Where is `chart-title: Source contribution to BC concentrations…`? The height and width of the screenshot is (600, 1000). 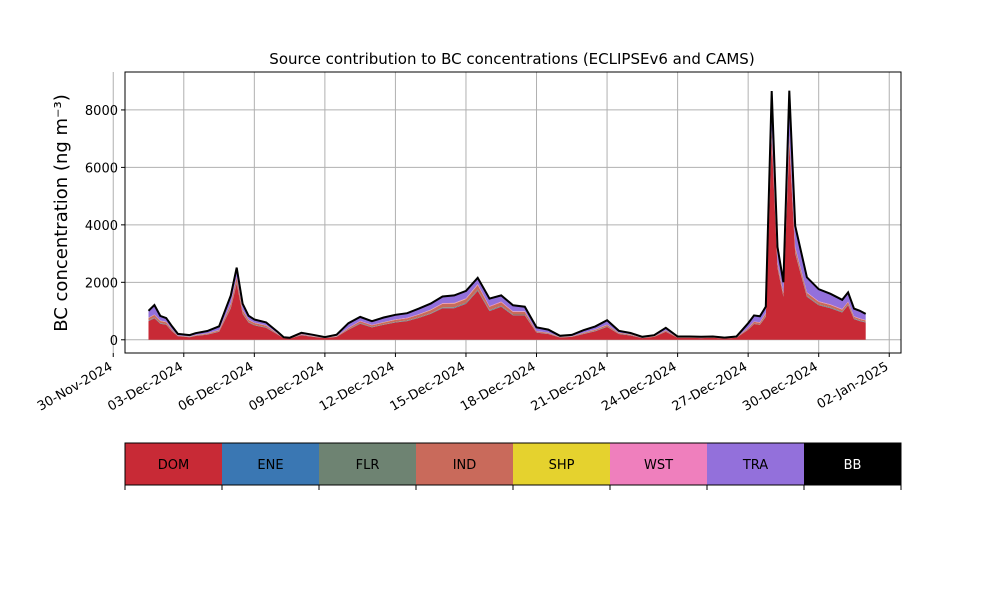 chart-title: Source contribution to BC concentrations… is located at coordinates (511, 59).